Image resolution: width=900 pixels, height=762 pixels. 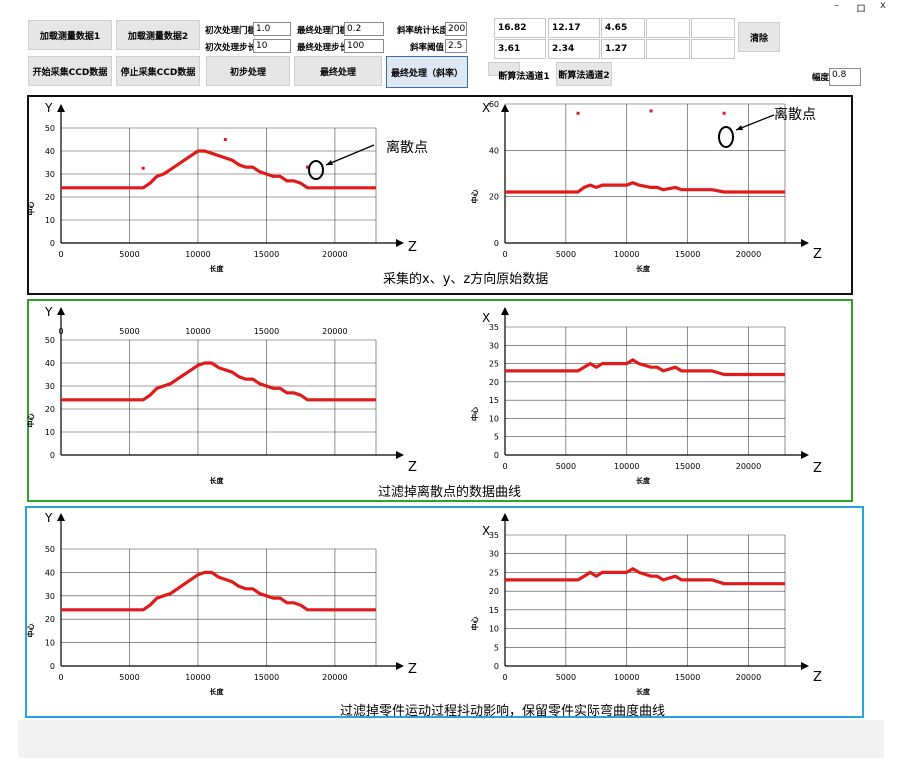 I want to click on result-cell: 1.27, so click(x=623, y=49).